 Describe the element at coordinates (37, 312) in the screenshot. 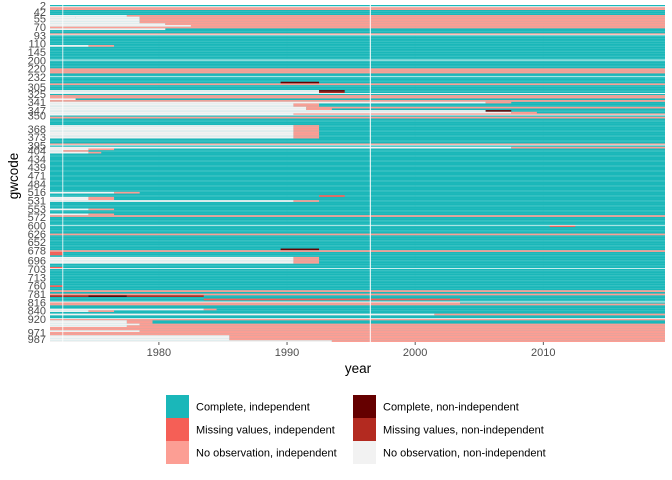

I see `y-tick-840: 840` at that location.